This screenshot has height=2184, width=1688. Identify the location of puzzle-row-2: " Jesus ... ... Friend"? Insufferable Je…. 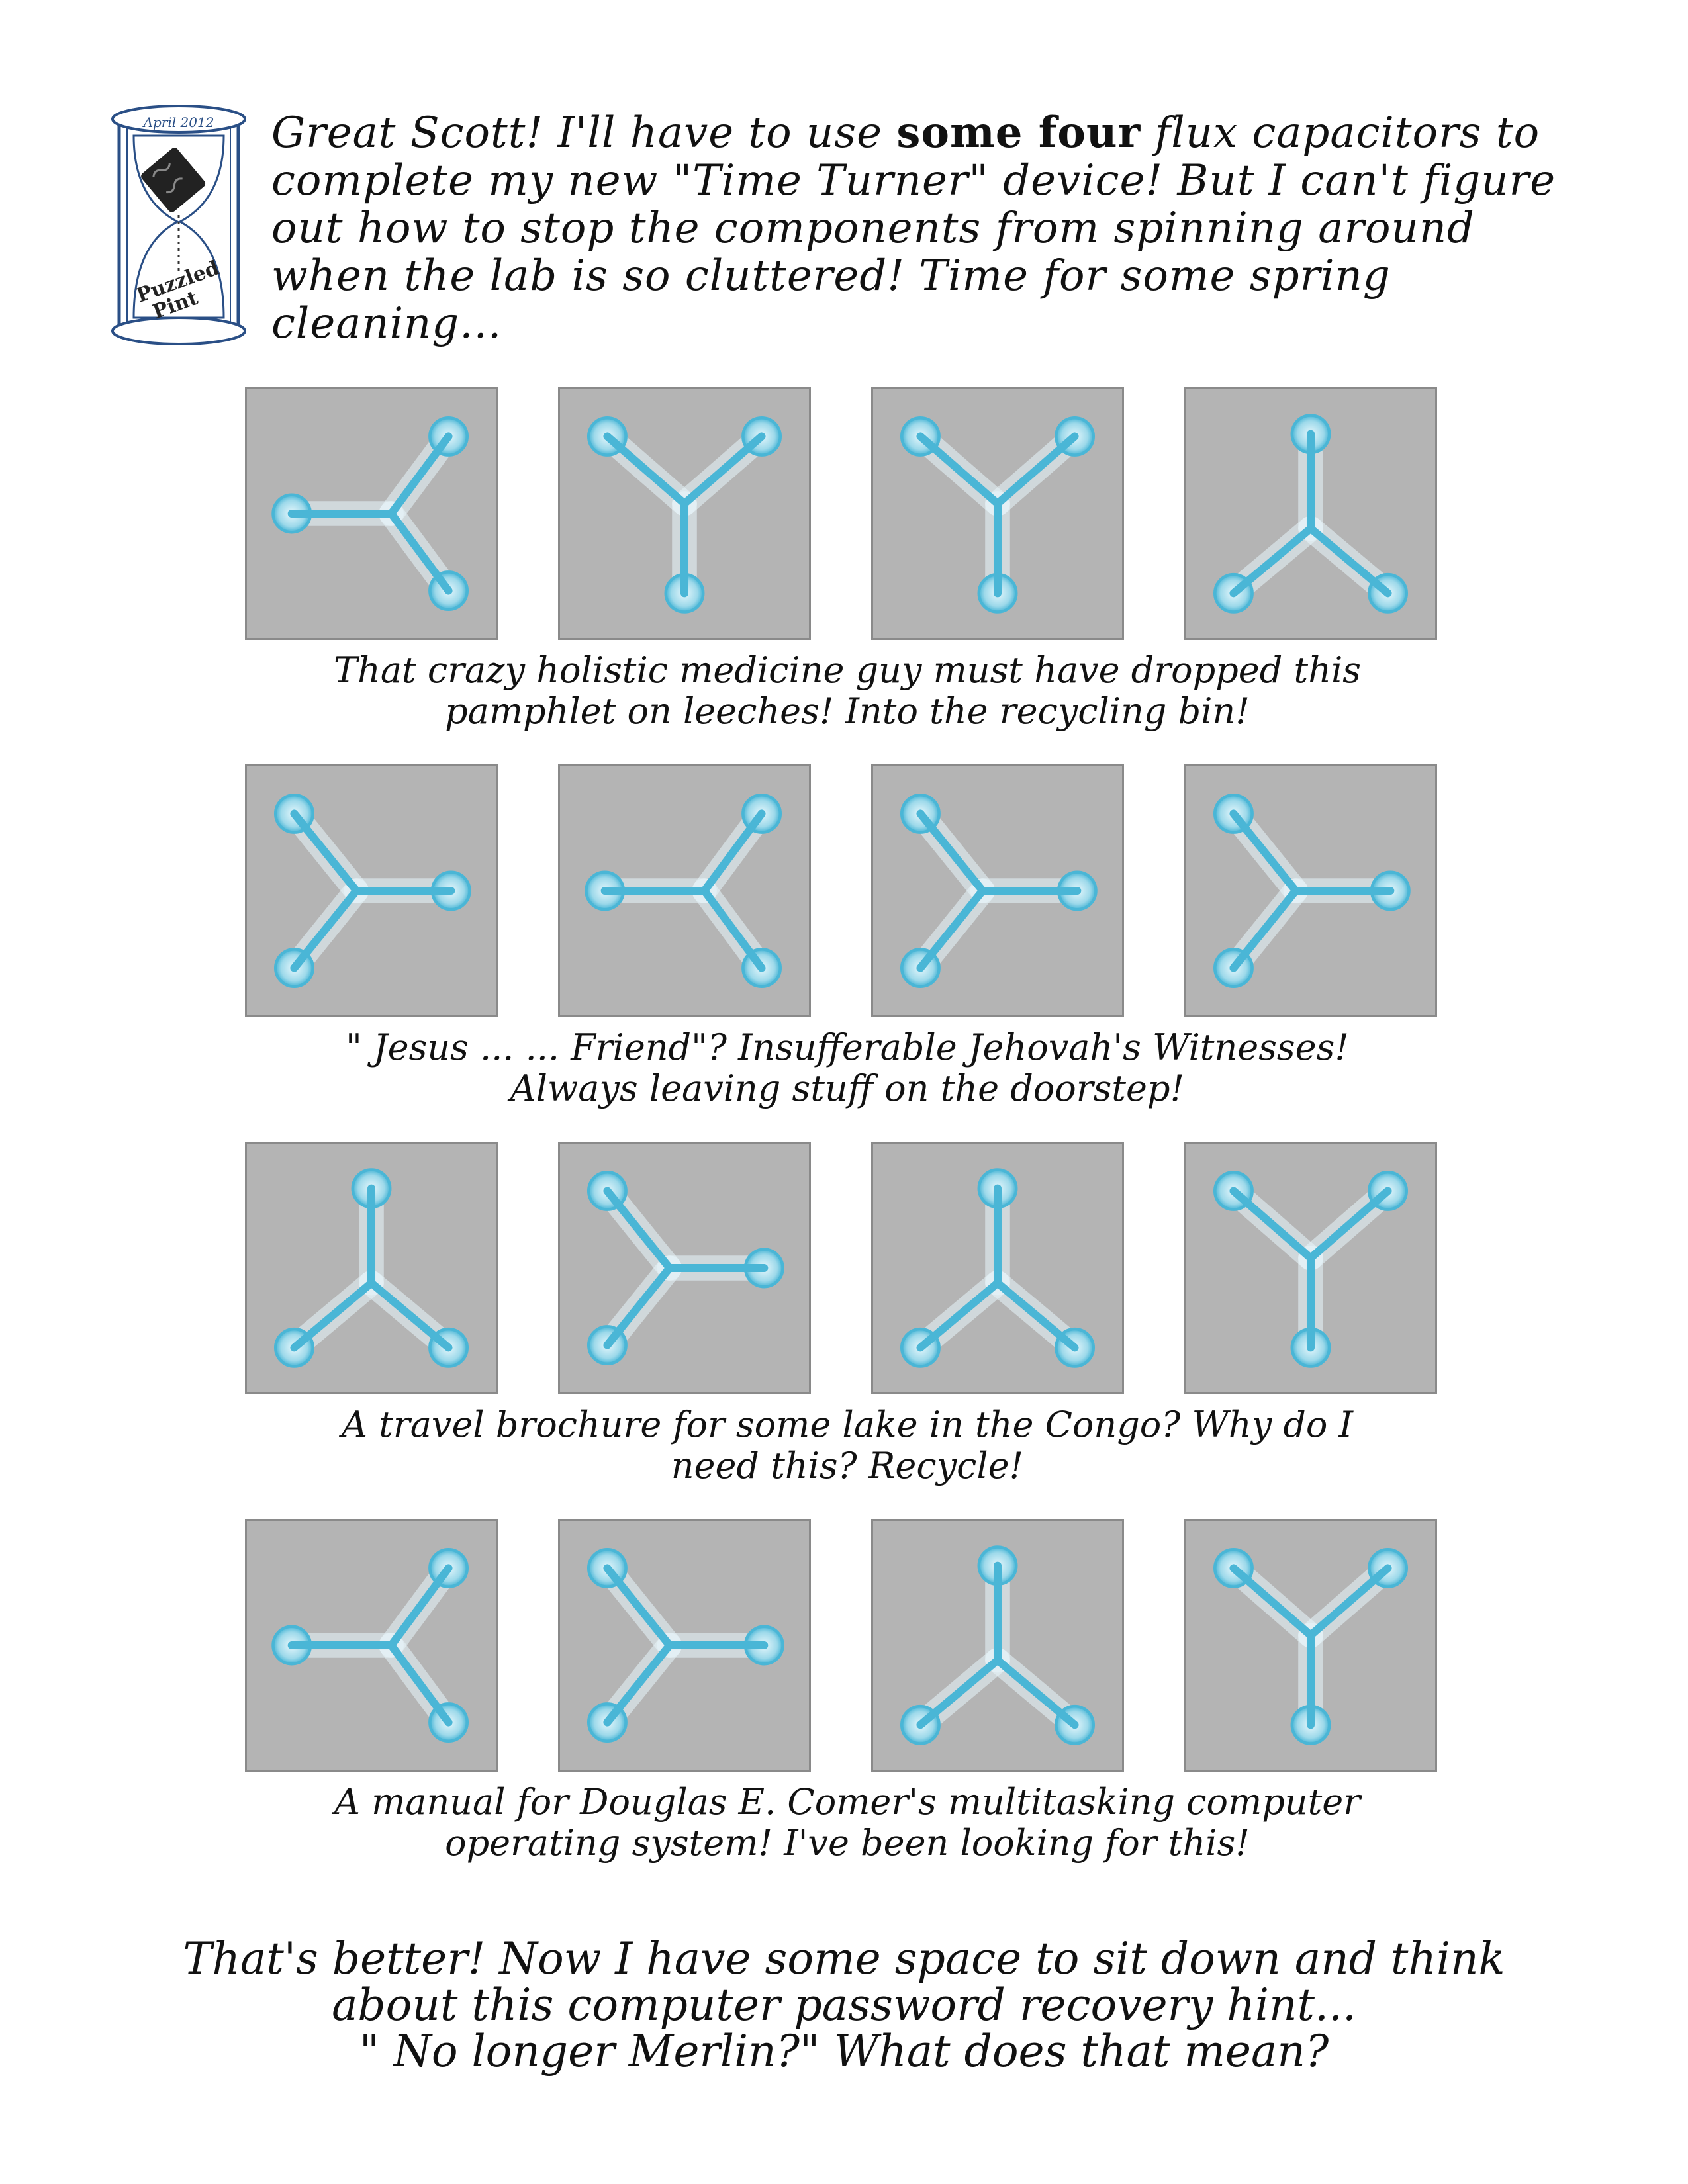
(847, 936).